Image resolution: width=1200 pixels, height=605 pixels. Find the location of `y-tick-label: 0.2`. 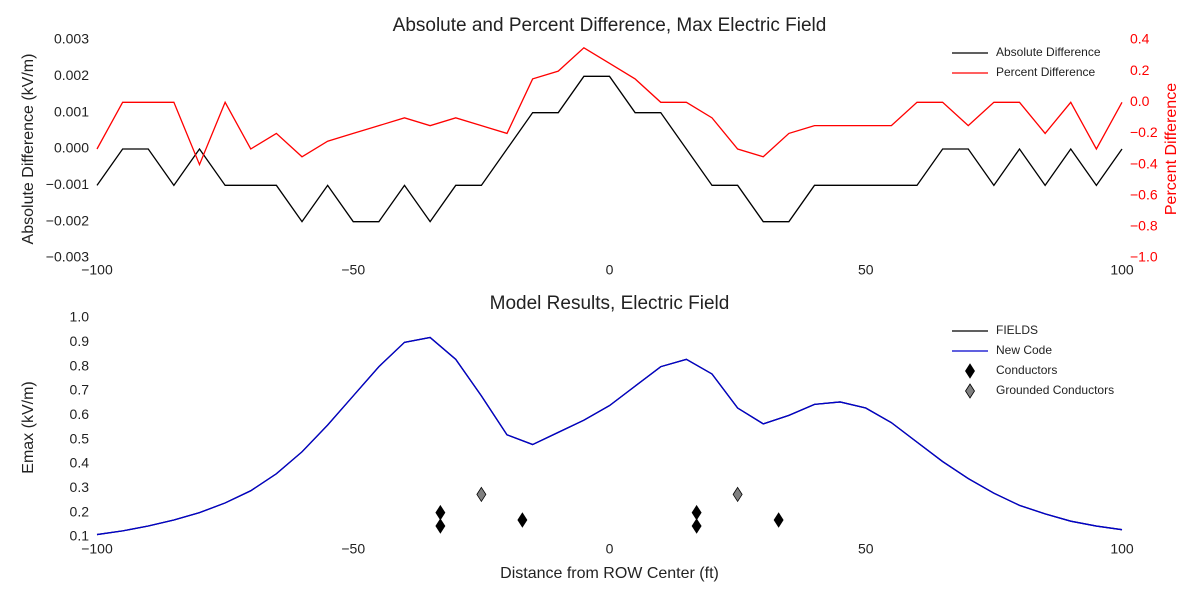

y-tick-label: 0.2 is located at coordinates (80, 511).